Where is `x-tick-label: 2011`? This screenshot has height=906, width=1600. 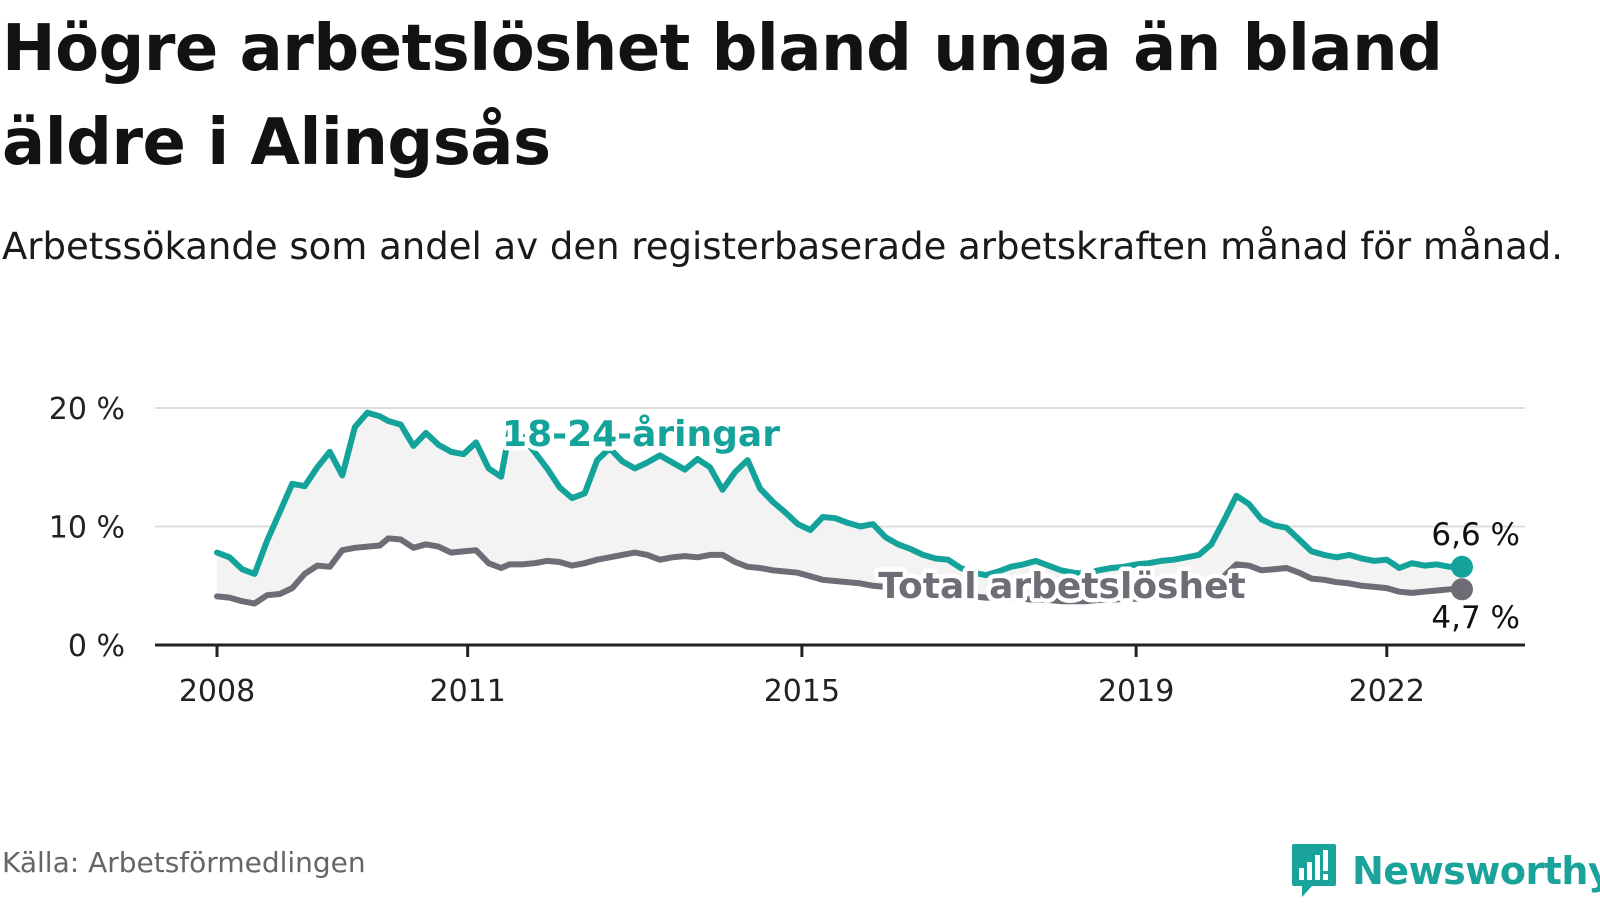
x-tick-label: 2011 is located at coordinates (467, 691).